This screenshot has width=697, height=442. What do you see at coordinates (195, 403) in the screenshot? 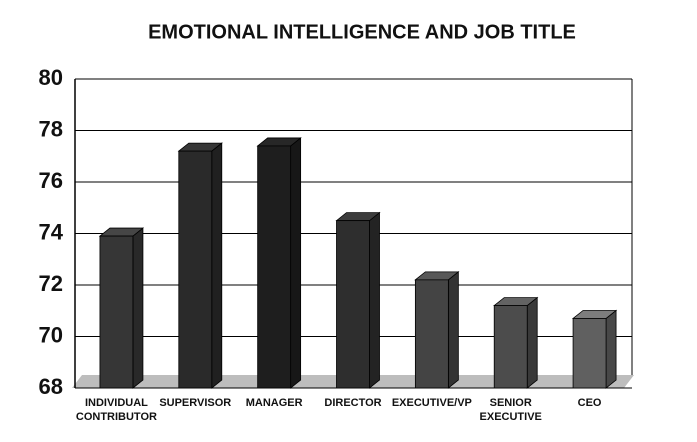
I see `x-tick-label: SUPERVISOR` at bounding box center [195, 403].